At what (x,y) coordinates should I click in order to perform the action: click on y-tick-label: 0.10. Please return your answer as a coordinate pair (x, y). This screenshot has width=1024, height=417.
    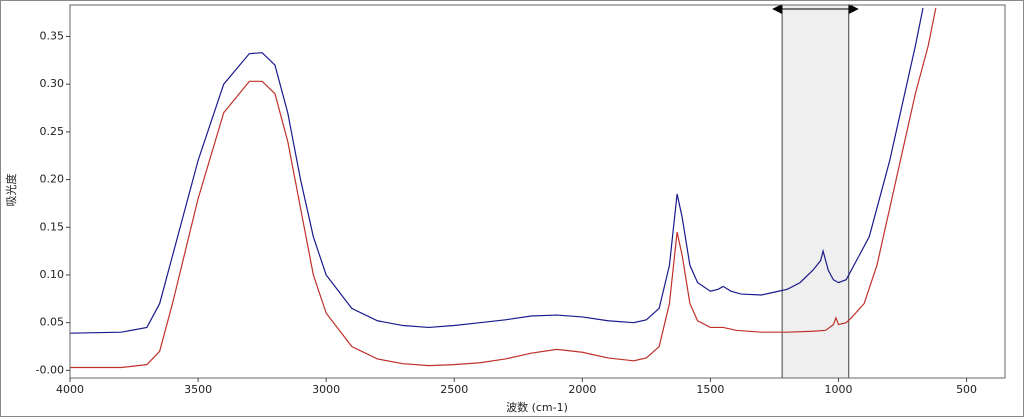
    Looking at the image, I should click on (52, 274).